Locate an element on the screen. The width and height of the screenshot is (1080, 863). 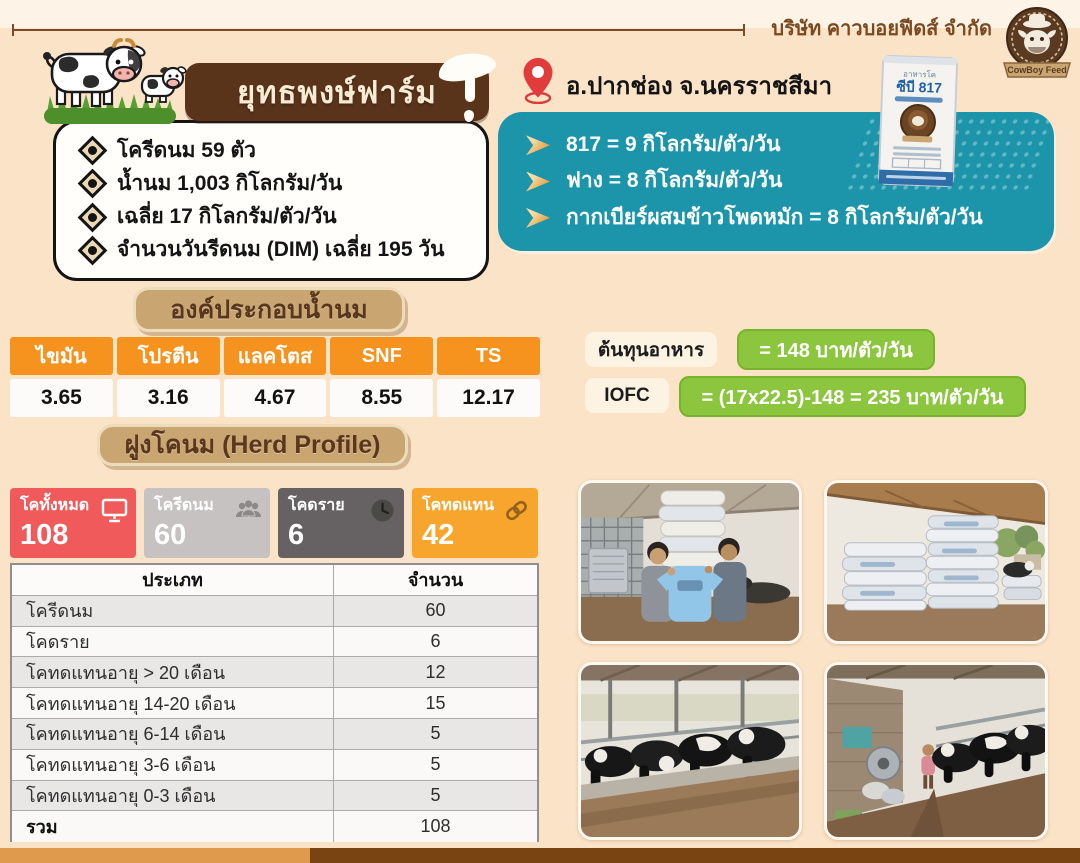
monitor-icon is located at coordinates (114, 510).